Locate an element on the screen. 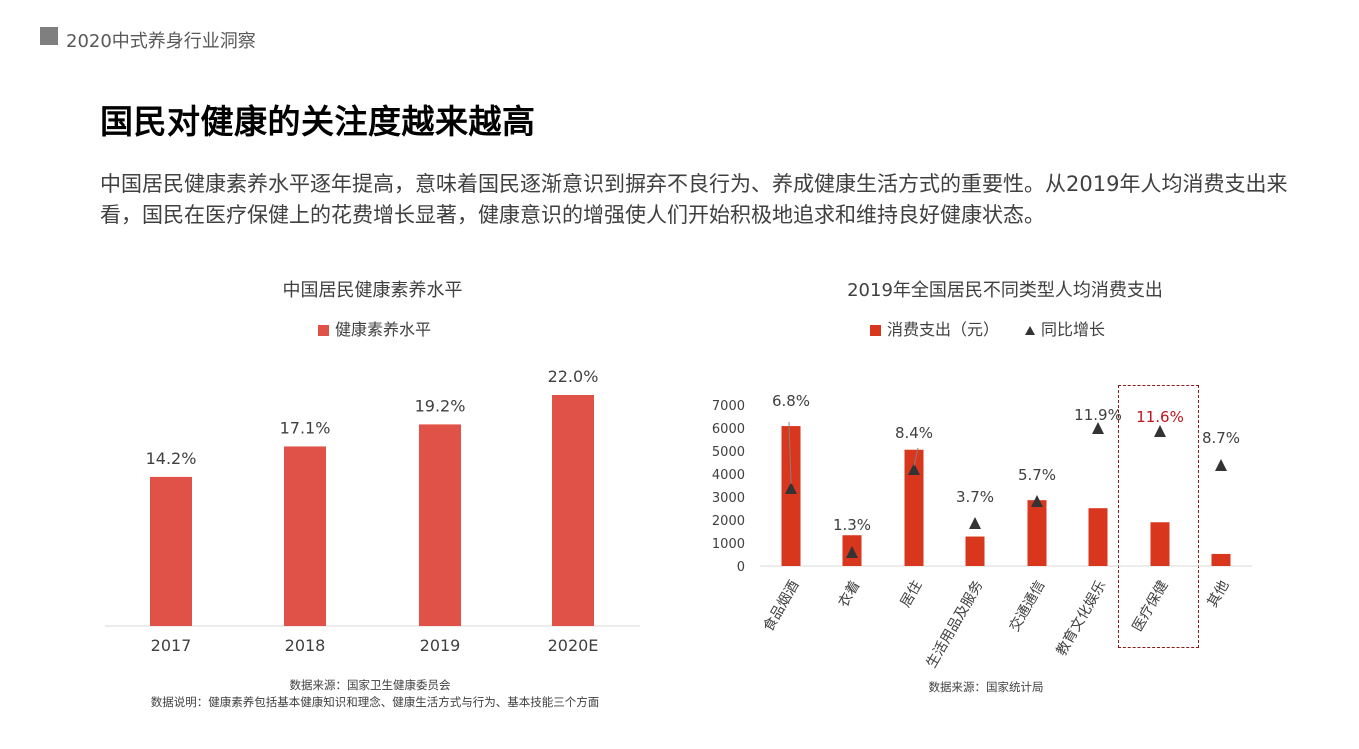 The width and height of the screenshot is (1359, 749). right-x-tick-教育文化娱乐: 教育文化娱乐 is located at coordinates (1082, 618).